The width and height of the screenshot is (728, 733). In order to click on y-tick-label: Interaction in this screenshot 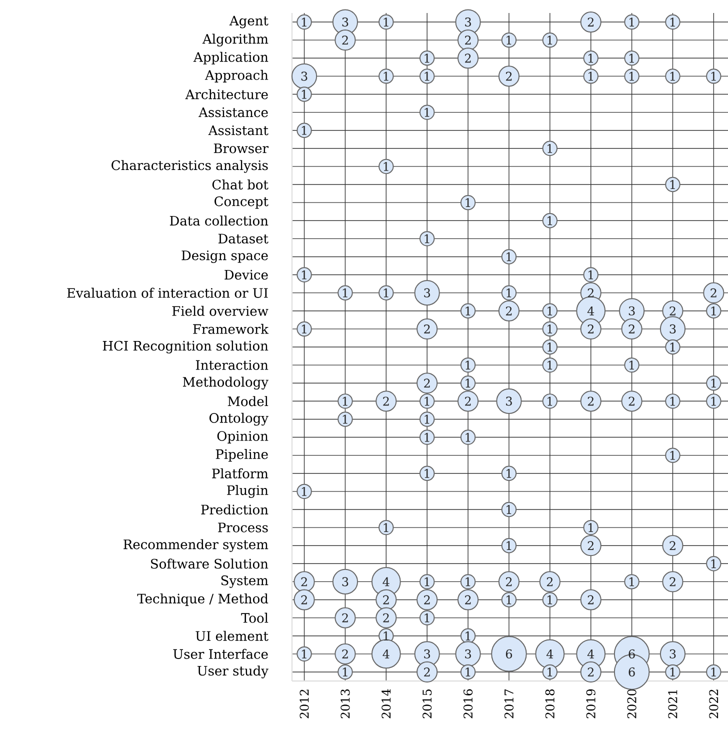, I will do `click(232, 365)`.